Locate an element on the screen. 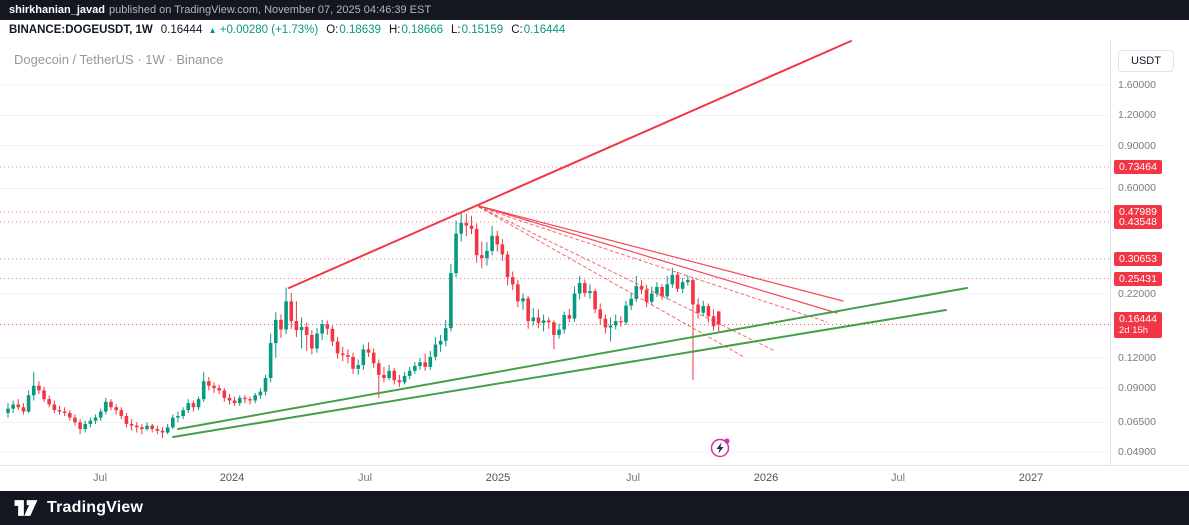 This screenshot has height=525, width=1189. price-tick-label: 0.90000 is located at coordinates (1137, 145).